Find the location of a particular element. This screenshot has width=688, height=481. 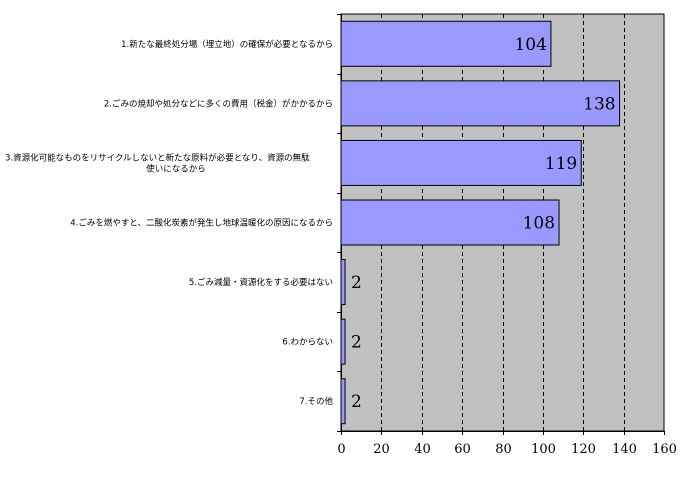

category-label-line: 5.ごみ減量・資源化をする必要はない is located at coordinates (261, 282).